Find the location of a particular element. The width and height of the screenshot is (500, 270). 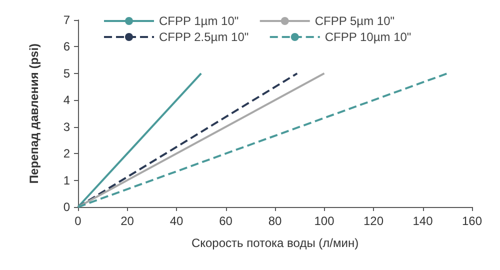

x-tick-label: 140 is located at coordinates (423, 221).